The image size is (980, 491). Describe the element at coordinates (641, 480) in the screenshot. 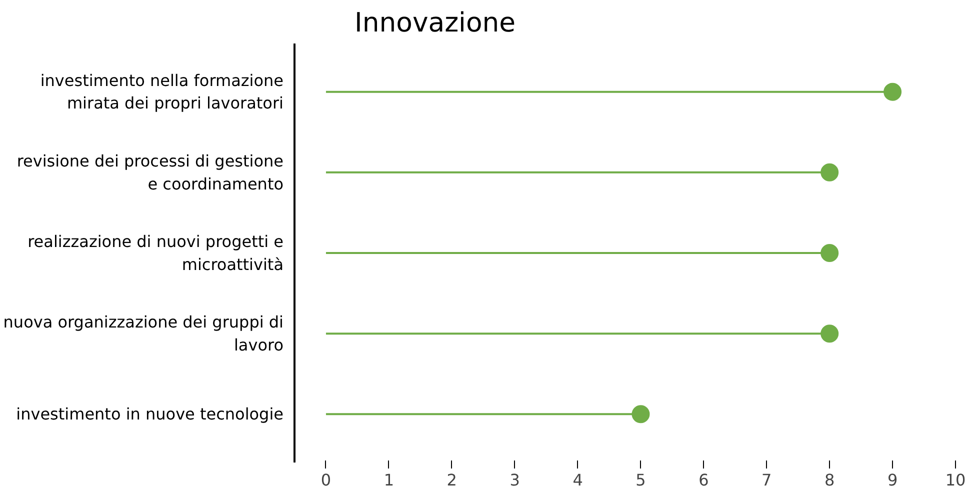

I see `x-tick-label: 5` at that location.